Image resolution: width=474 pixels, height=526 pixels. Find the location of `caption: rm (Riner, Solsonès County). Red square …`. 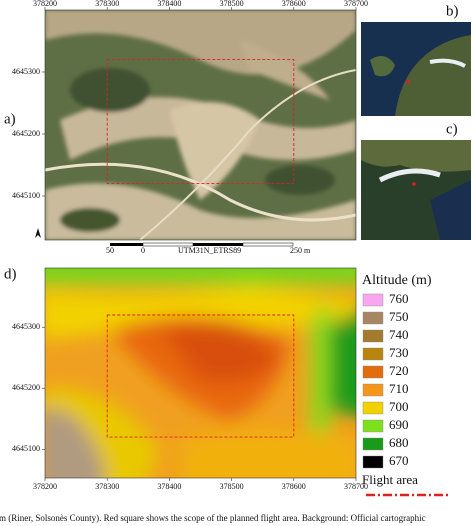

caption: rm (Riner, Solsonès County). Red square … is located at coordinates (213, 518).